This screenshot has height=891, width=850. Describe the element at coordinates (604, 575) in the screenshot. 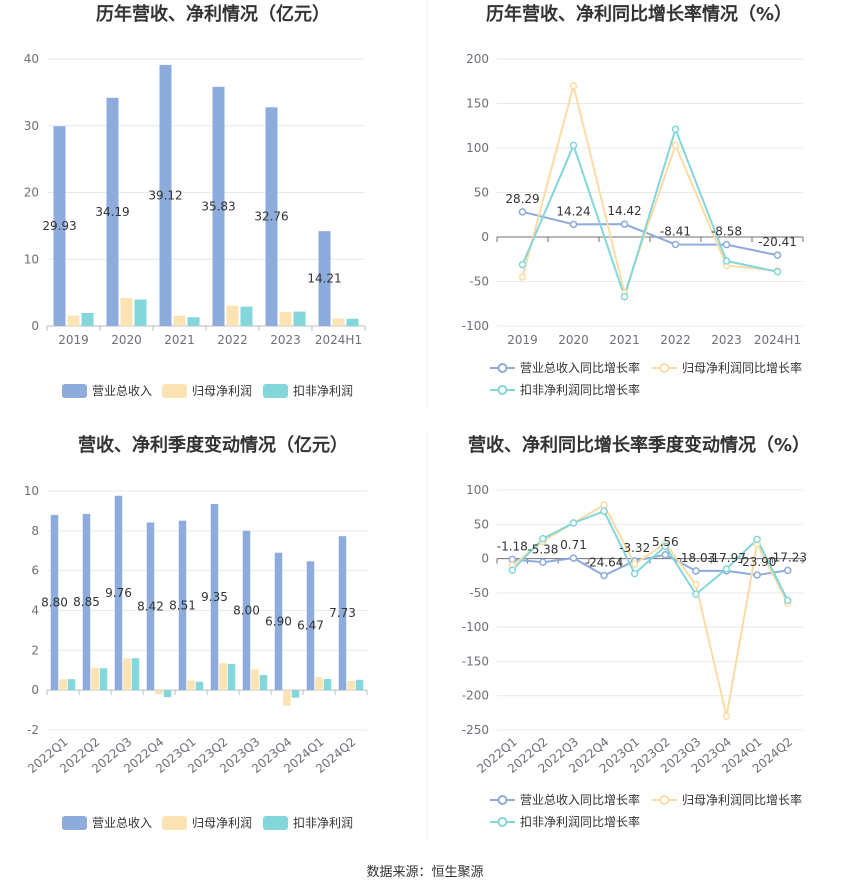

I see `point-revenue-growth-2022q4` at that location.